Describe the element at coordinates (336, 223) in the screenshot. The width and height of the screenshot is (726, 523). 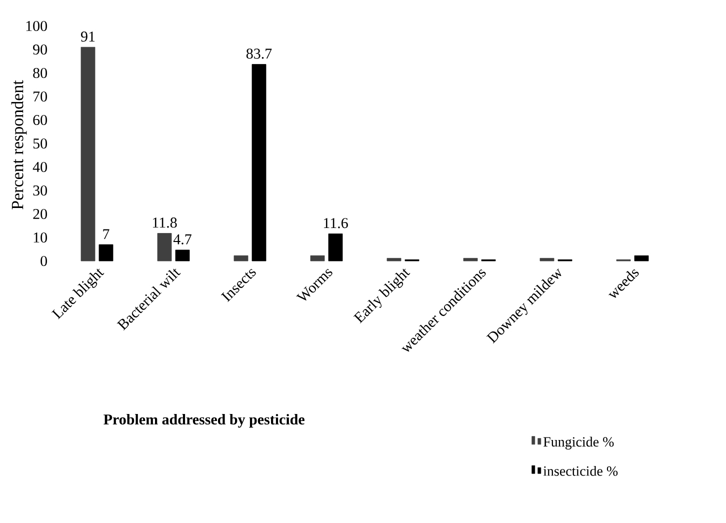
I see `data-label: 11.6` at that location.